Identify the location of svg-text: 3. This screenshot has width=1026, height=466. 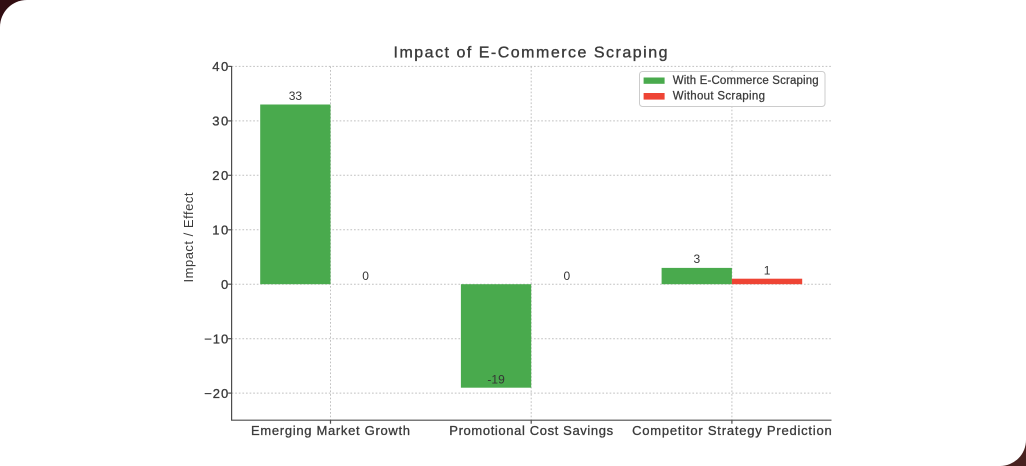
(696, 259).